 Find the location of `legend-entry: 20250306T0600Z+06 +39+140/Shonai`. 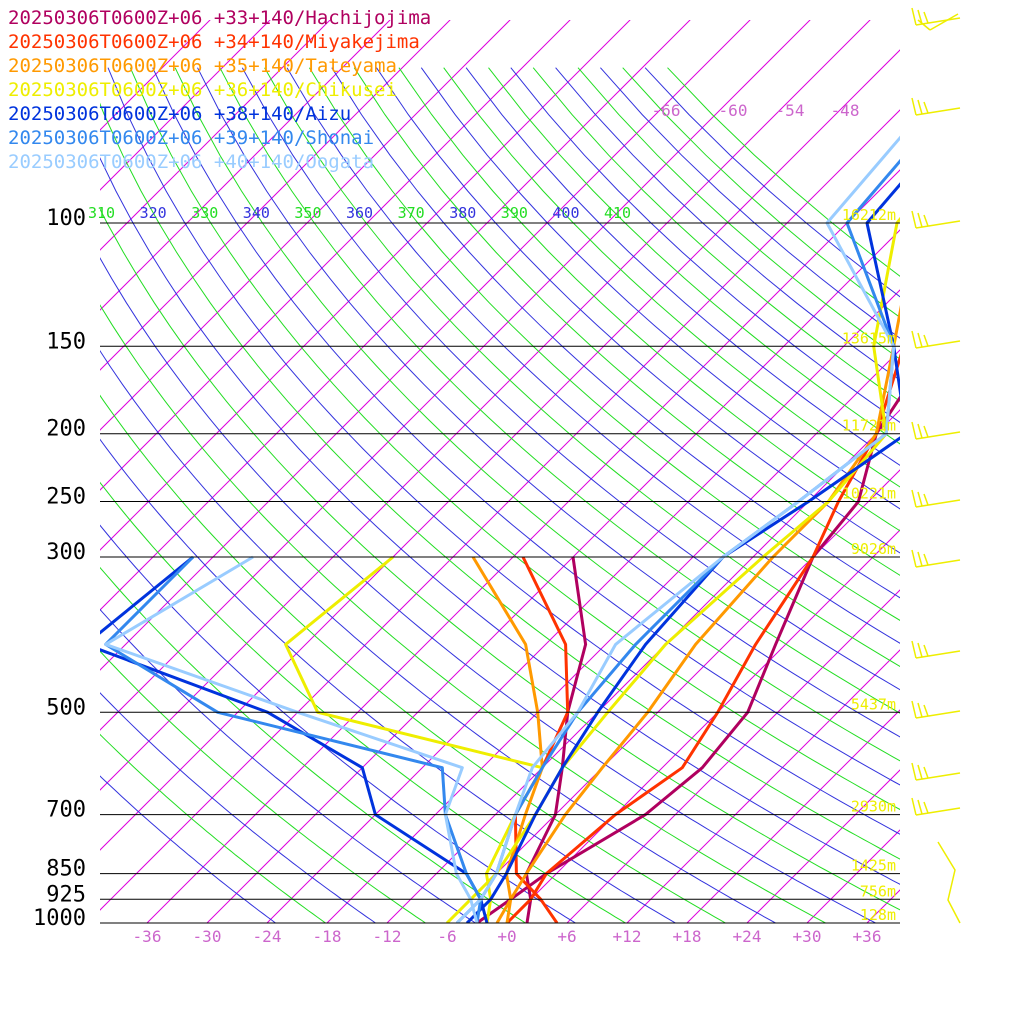

legend-entry: 20250306T0600Z+06 +39+140/Shonai is located at coordinates (191, 138).